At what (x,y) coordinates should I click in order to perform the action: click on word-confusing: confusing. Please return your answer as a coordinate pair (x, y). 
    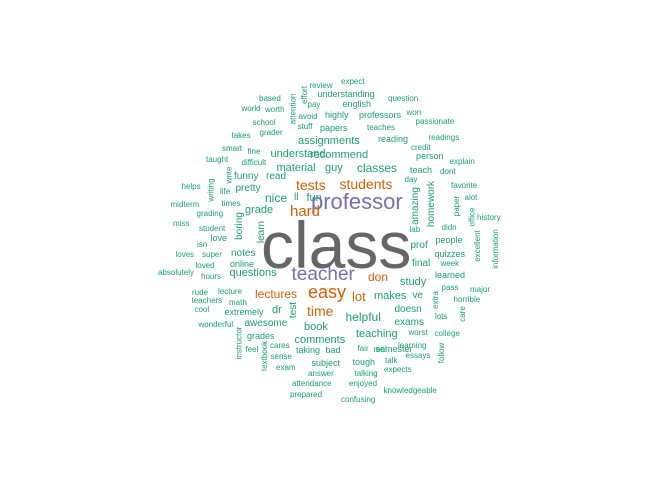
    Looking at the image, I should click on (358, 399).